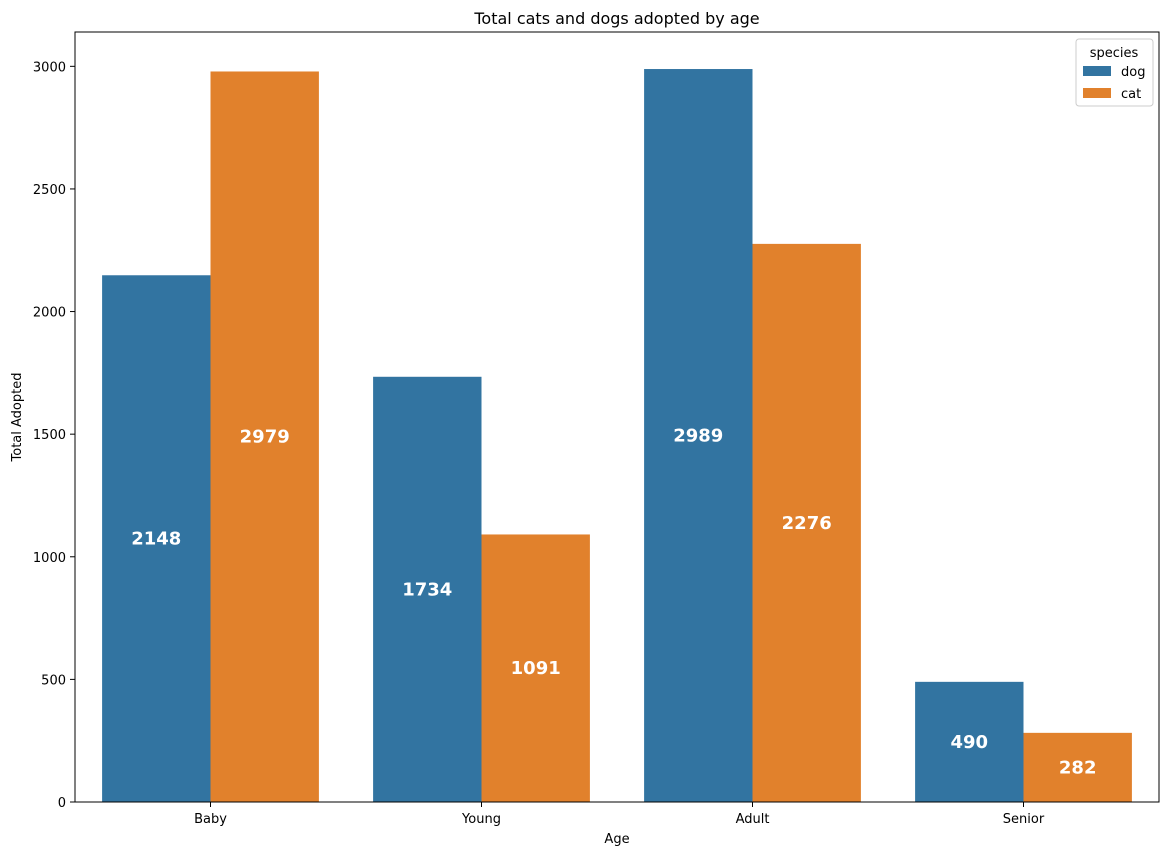 The width and height of the screenshot is (1169, 855). Describe the element at coordinates (753, 819) in the screenshot. I see `x-tick-label: Adult` at that location.